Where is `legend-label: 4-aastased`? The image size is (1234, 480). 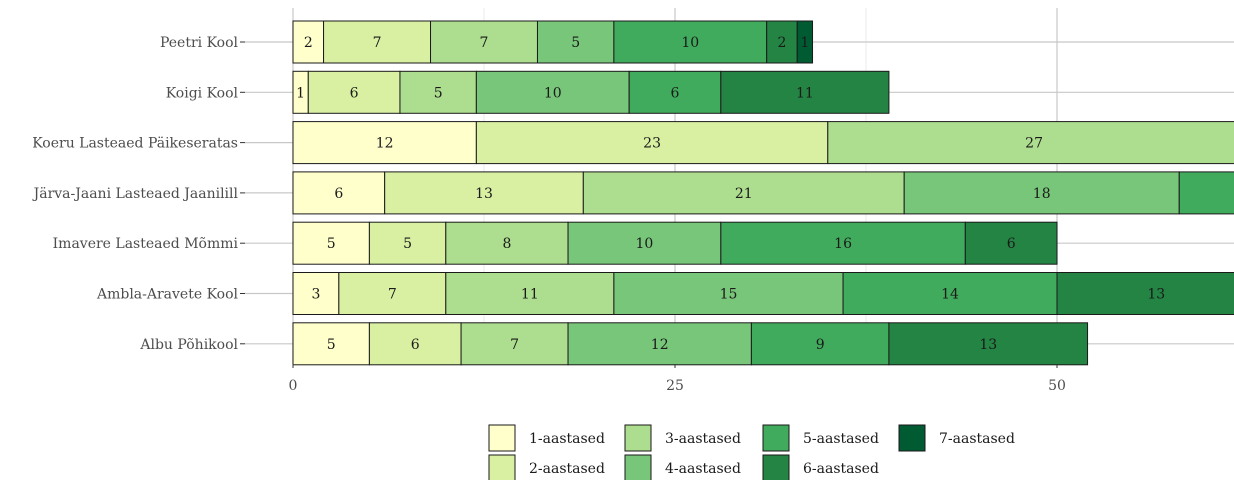 legend-label: 4-aastased is located at coordinates (703, 469).